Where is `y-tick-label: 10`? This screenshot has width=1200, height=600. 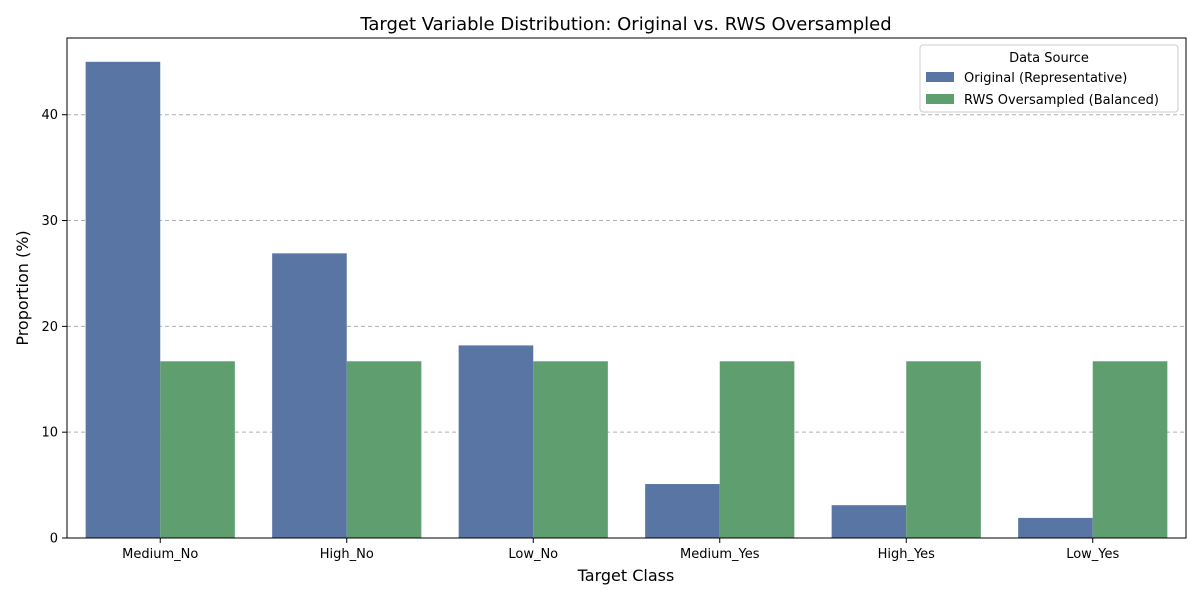 y-tick-label: 10 is located at coordinates (49, 433).